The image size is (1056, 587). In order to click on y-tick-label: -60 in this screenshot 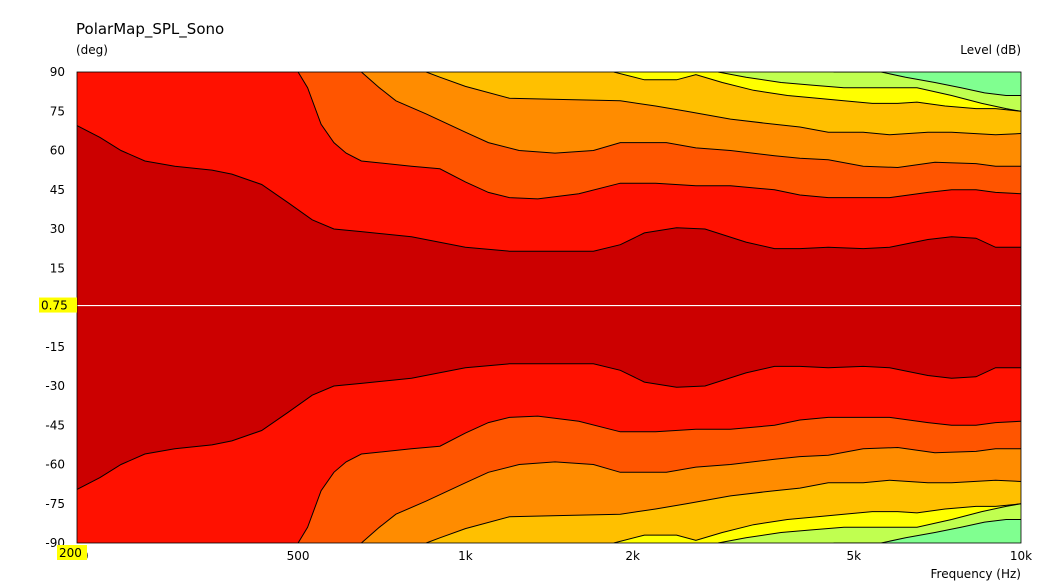, I will do `click(55, 465)`.